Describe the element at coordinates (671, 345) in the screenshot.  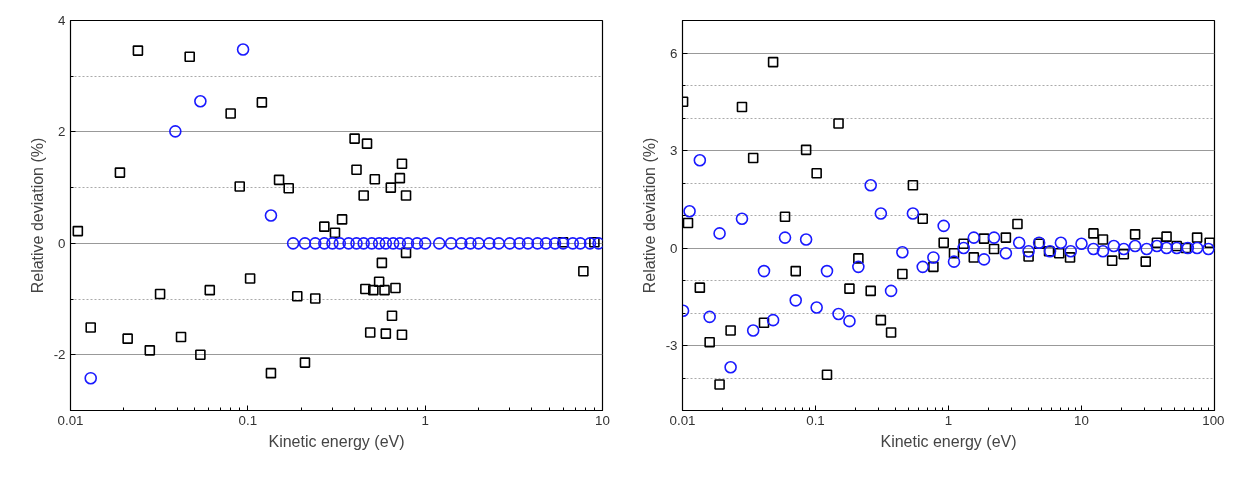
I see `y-tick-label: -3` at that location.